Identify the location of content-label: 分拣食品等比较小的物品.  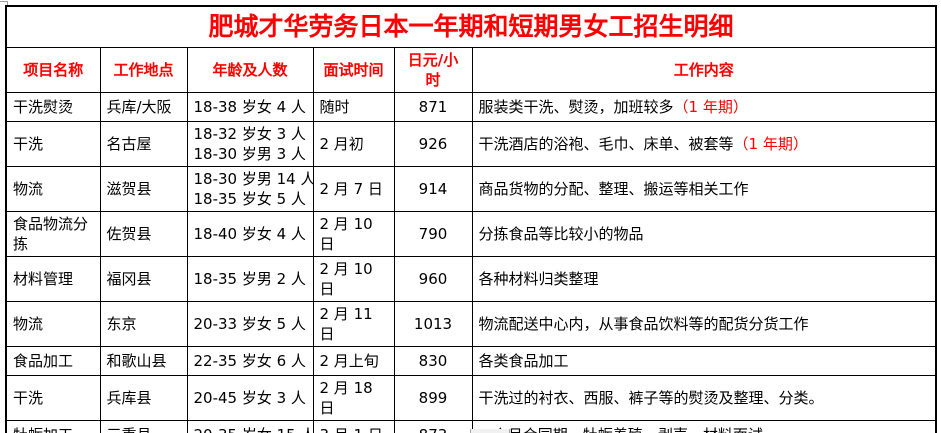
(561, 234).